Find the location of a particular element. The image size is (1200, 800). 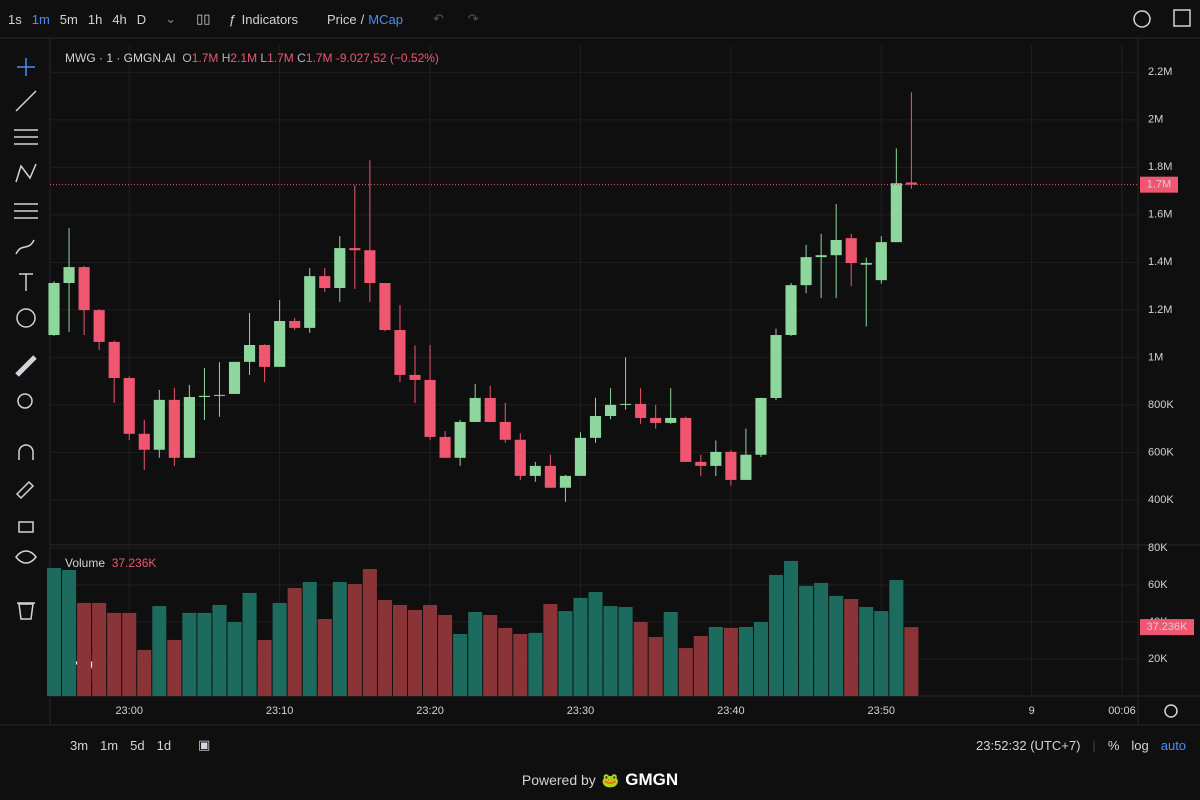

indicators: Indicators is located at coordinates (270, 19).